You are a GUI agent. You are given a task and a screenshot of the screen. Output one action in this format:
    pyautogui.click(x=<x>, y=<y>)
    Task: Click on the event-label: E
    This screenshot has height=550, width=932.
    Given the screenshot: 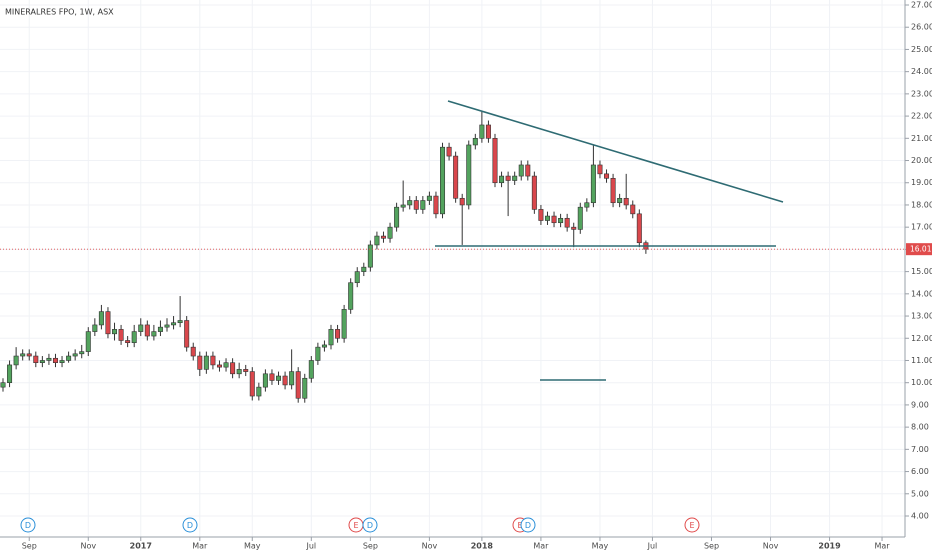 What is the action you would take?
    pyautogui.click(x=691, y=525)
    